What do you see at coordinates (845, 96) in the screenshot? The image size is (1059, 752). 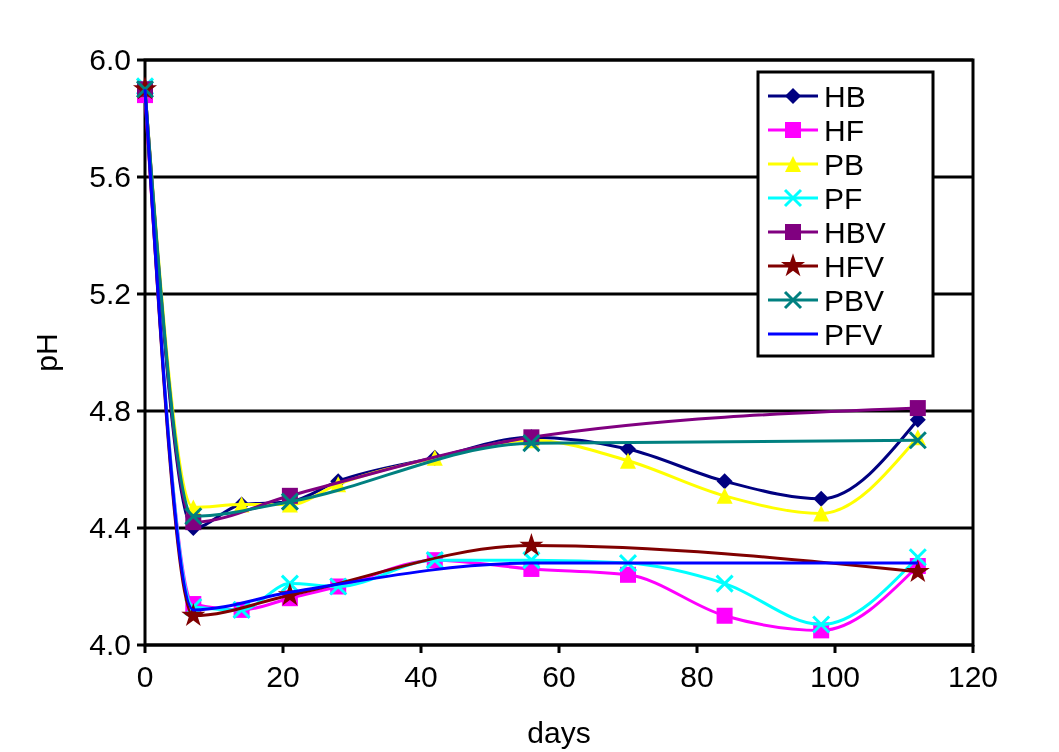 I see `legend-label: HB` at bounding box center [845, 96].